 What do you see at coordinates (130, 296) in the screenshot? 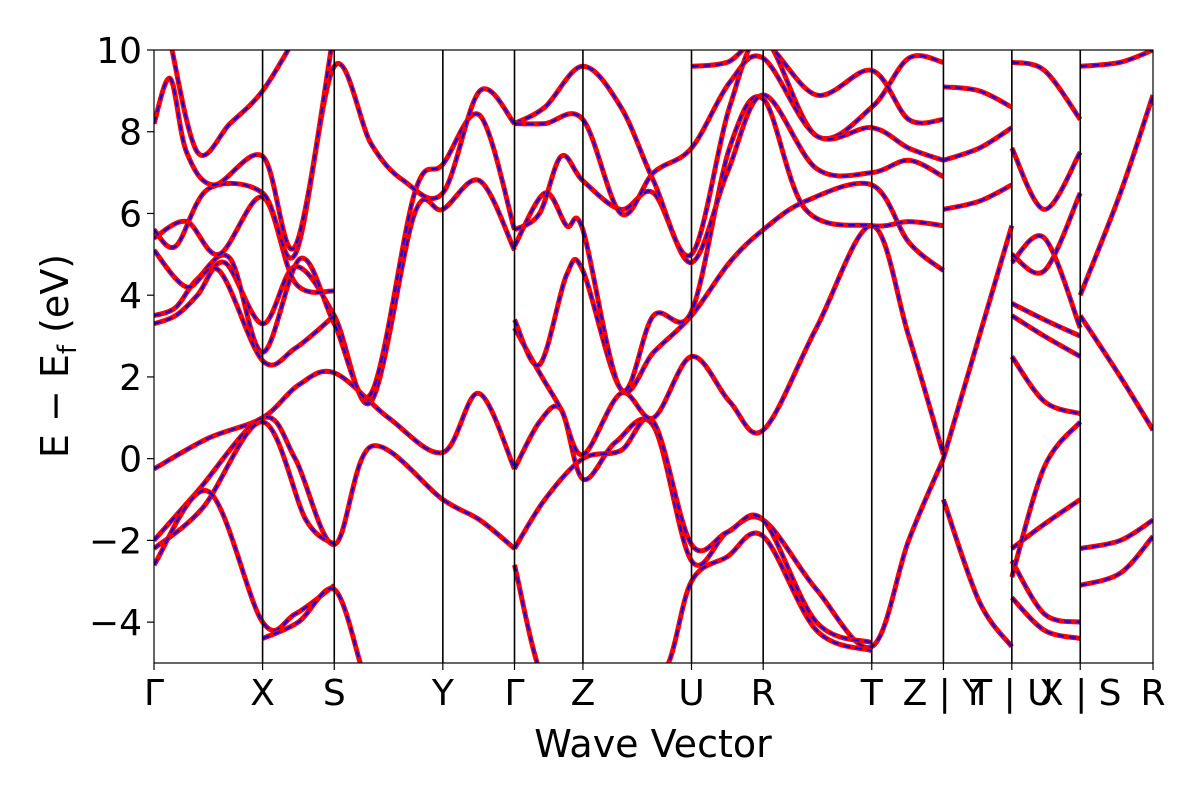
I see `y-tick-label-4: 4` at bounding box center [130, 296].